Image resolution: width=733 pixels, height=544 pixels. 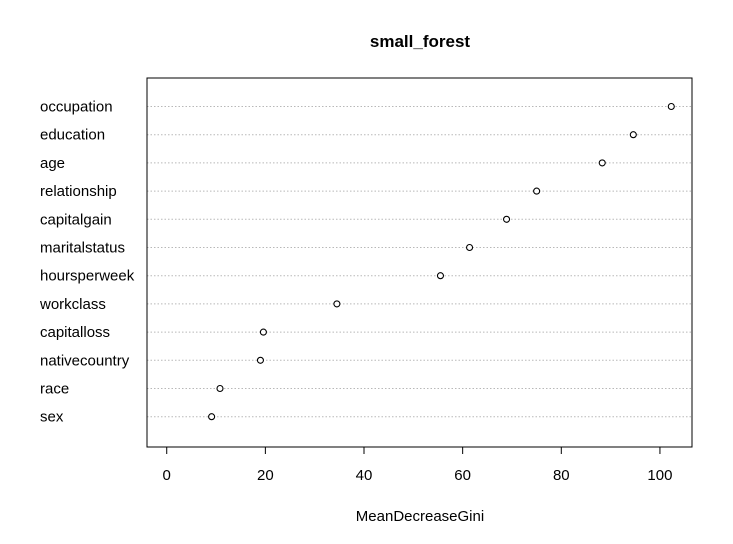 I want to click on category-label-relationship: relationship, so click(x=78, y=191).